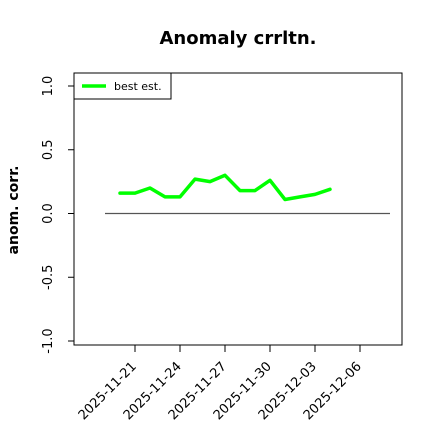 The image size is (440, 445). I want to click on y-tick-label: -0.5, so click(48, 277).